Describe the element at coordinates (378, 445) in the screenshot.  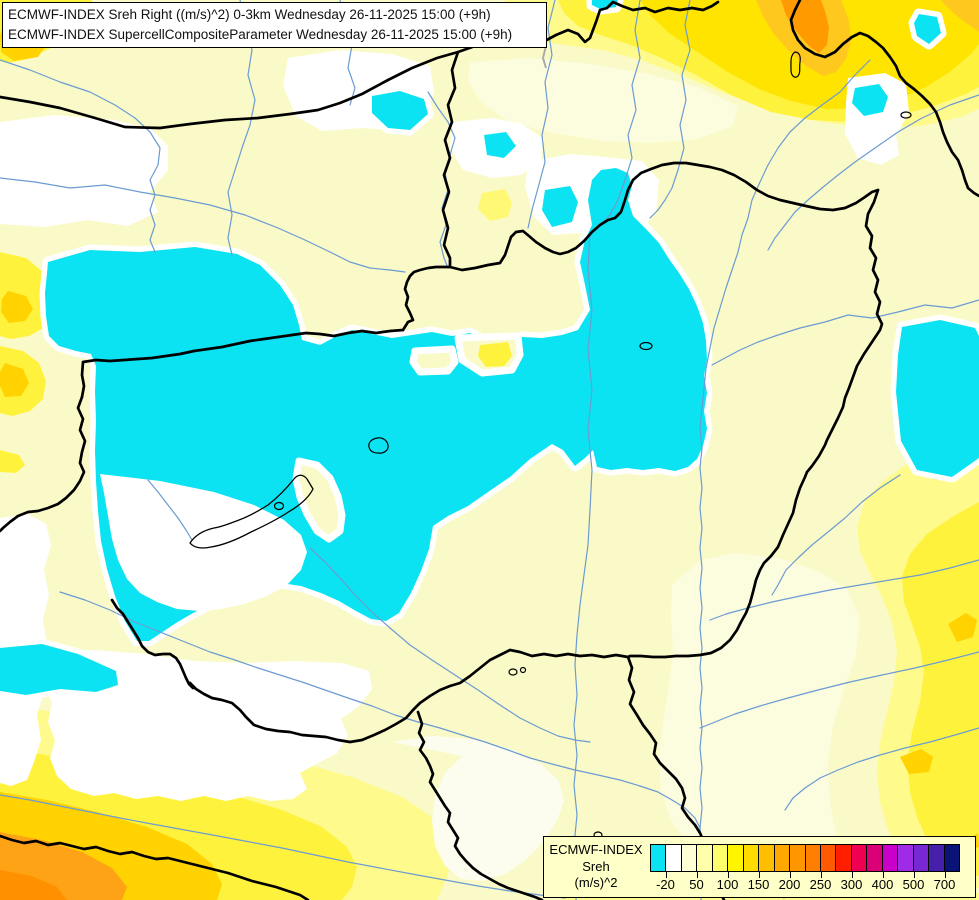
I see `lake-ferto-outline` at that location.